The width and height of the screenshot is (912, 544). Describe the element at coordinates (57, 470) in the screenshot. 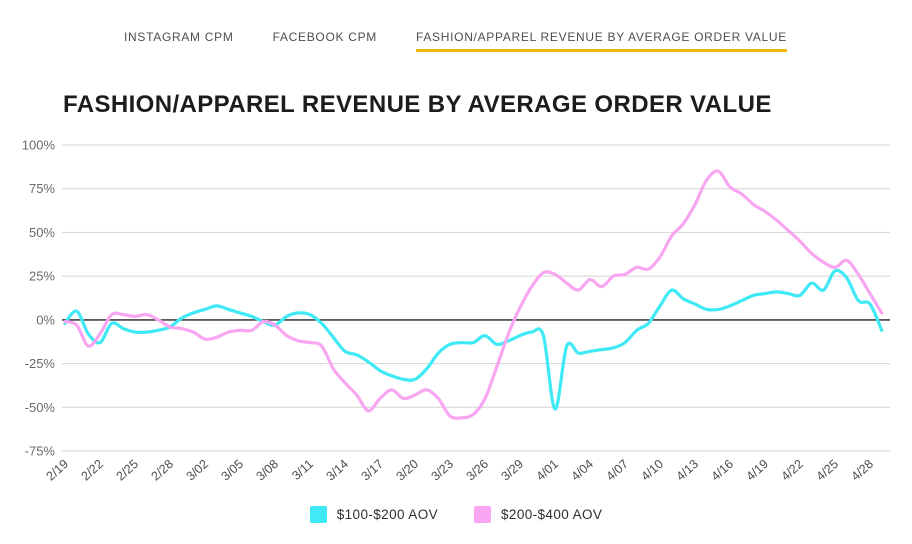

I see `svg-text: 2/19` at that location.